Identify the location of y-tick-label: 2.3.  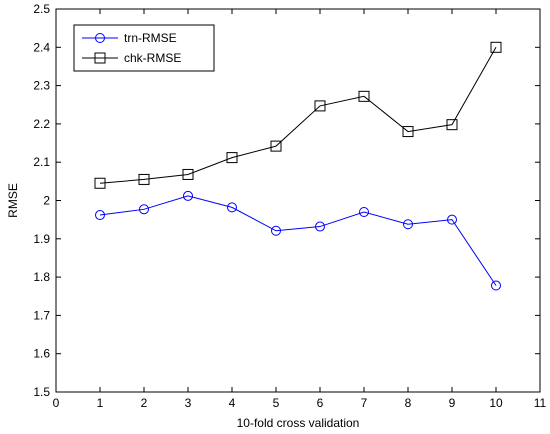
(41, 86).